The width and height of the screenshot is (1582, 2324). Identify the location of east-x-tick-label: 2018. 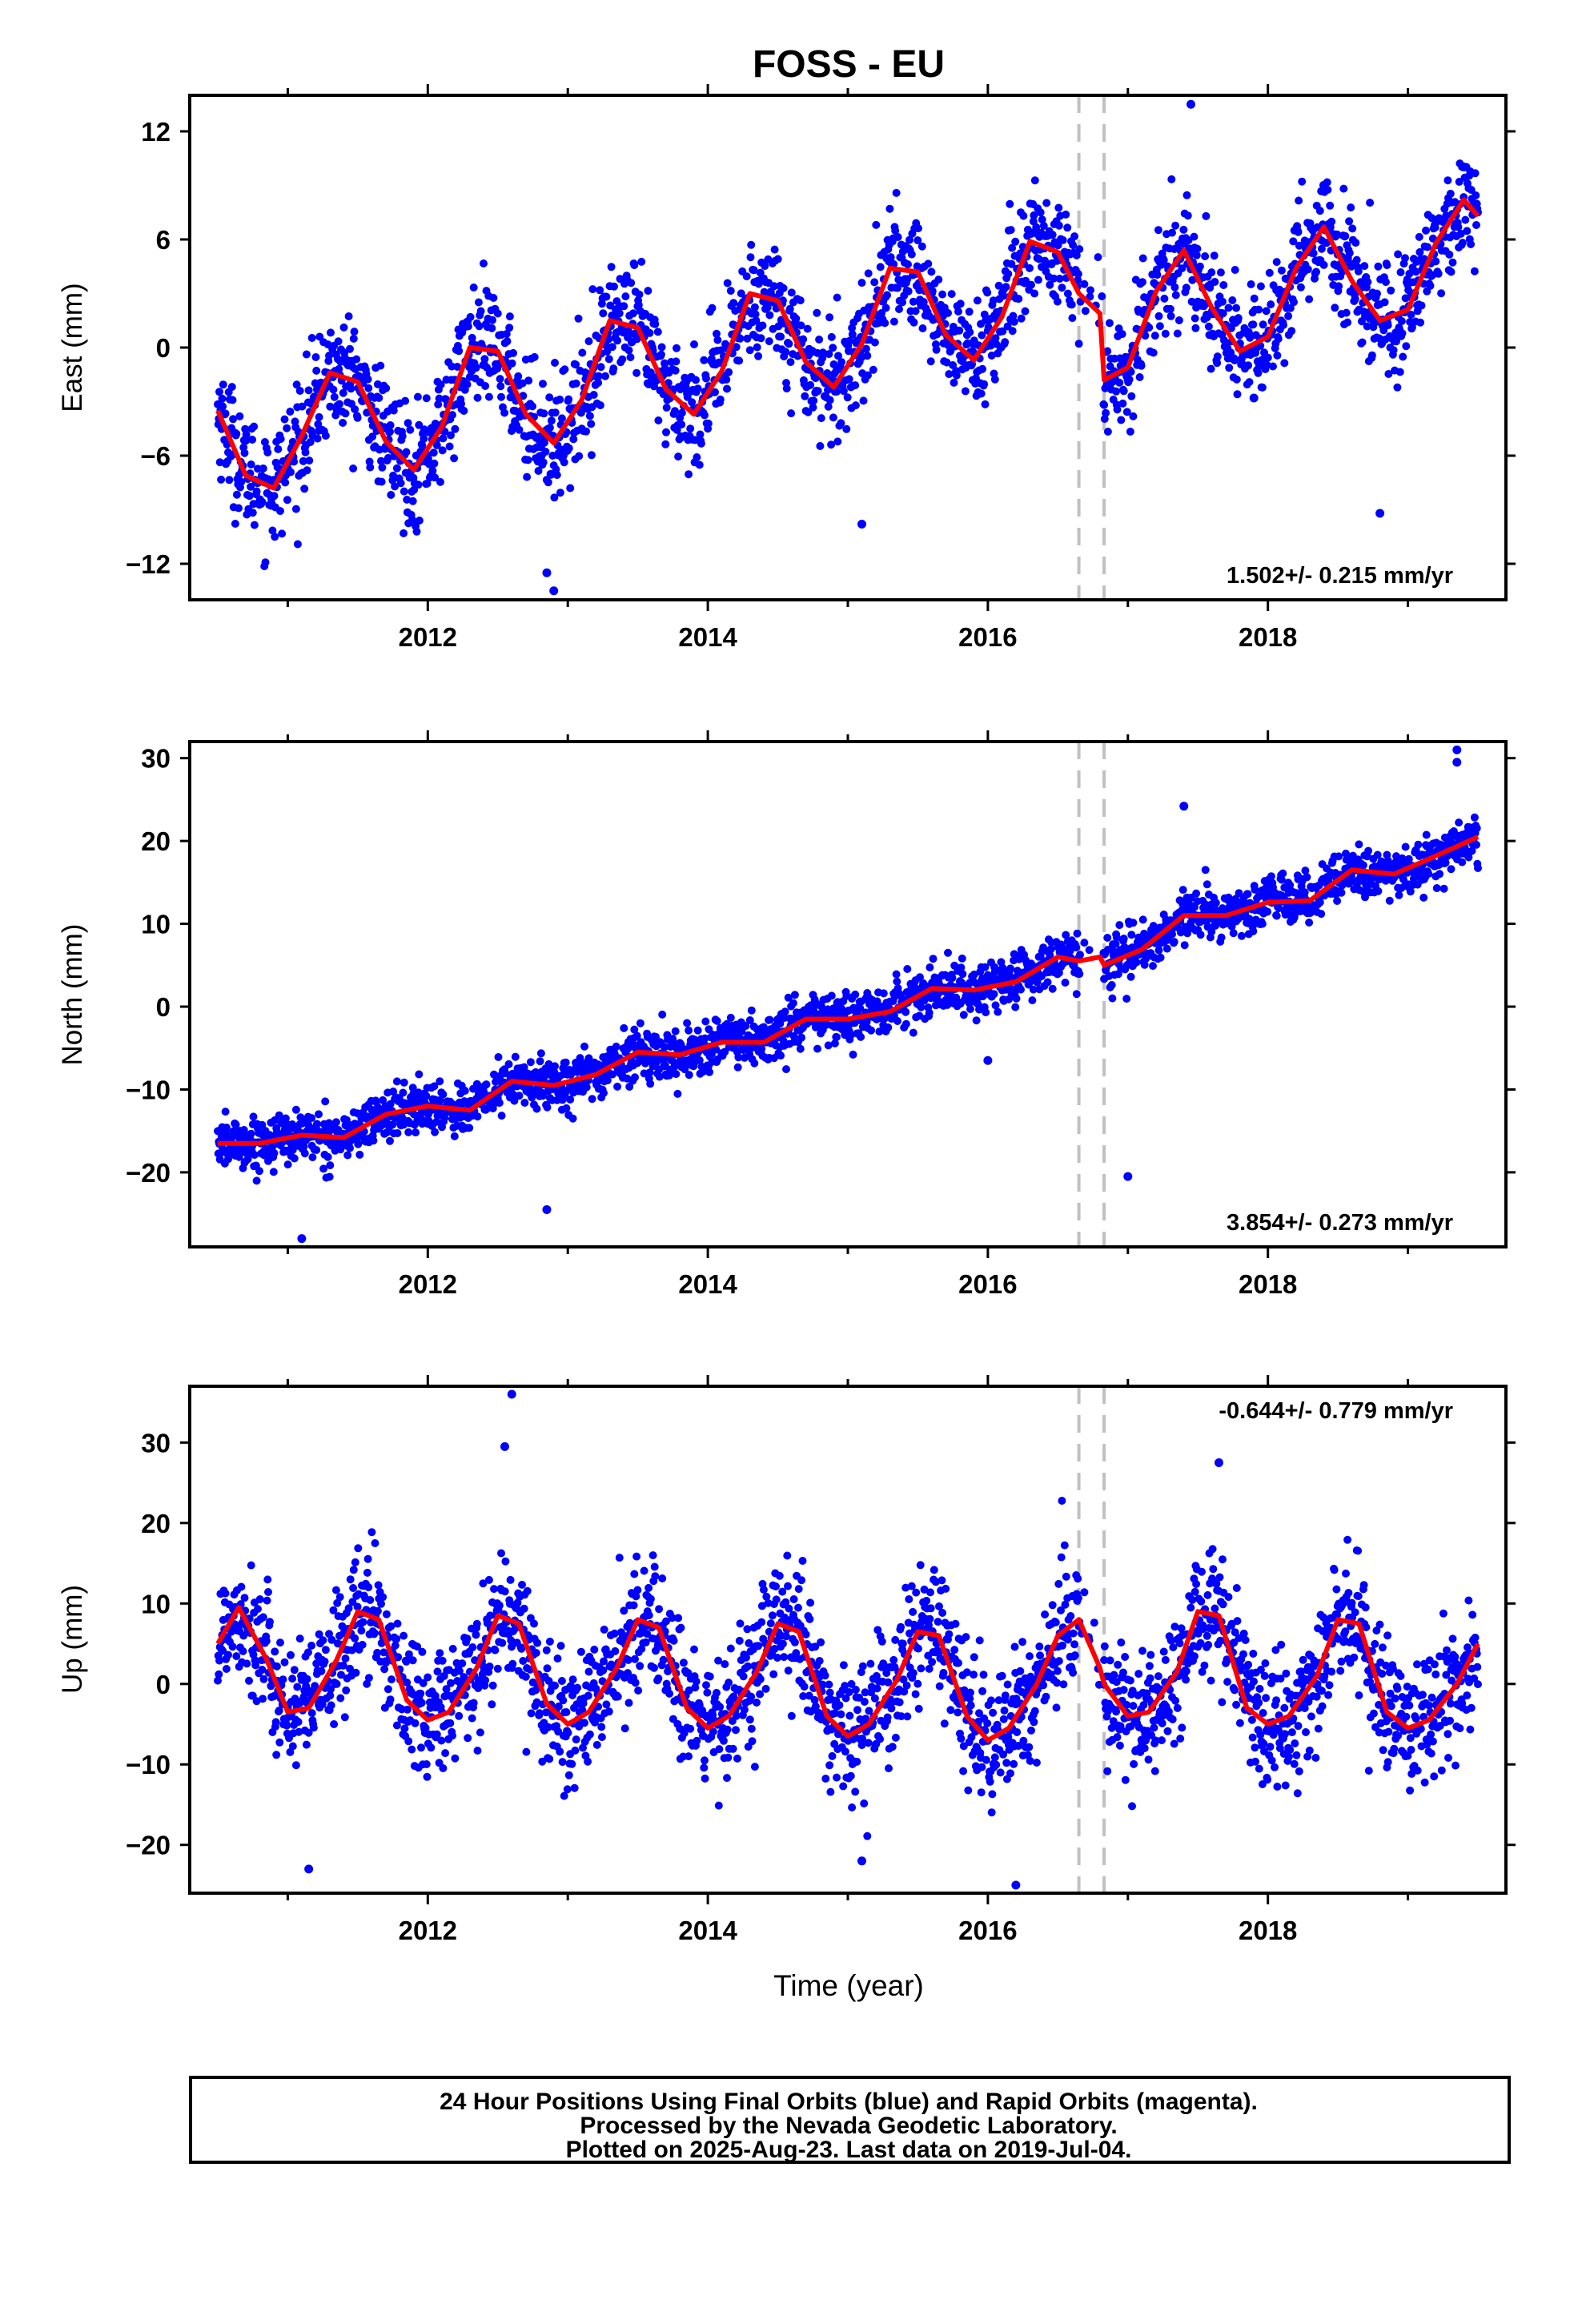
(1268, 637).